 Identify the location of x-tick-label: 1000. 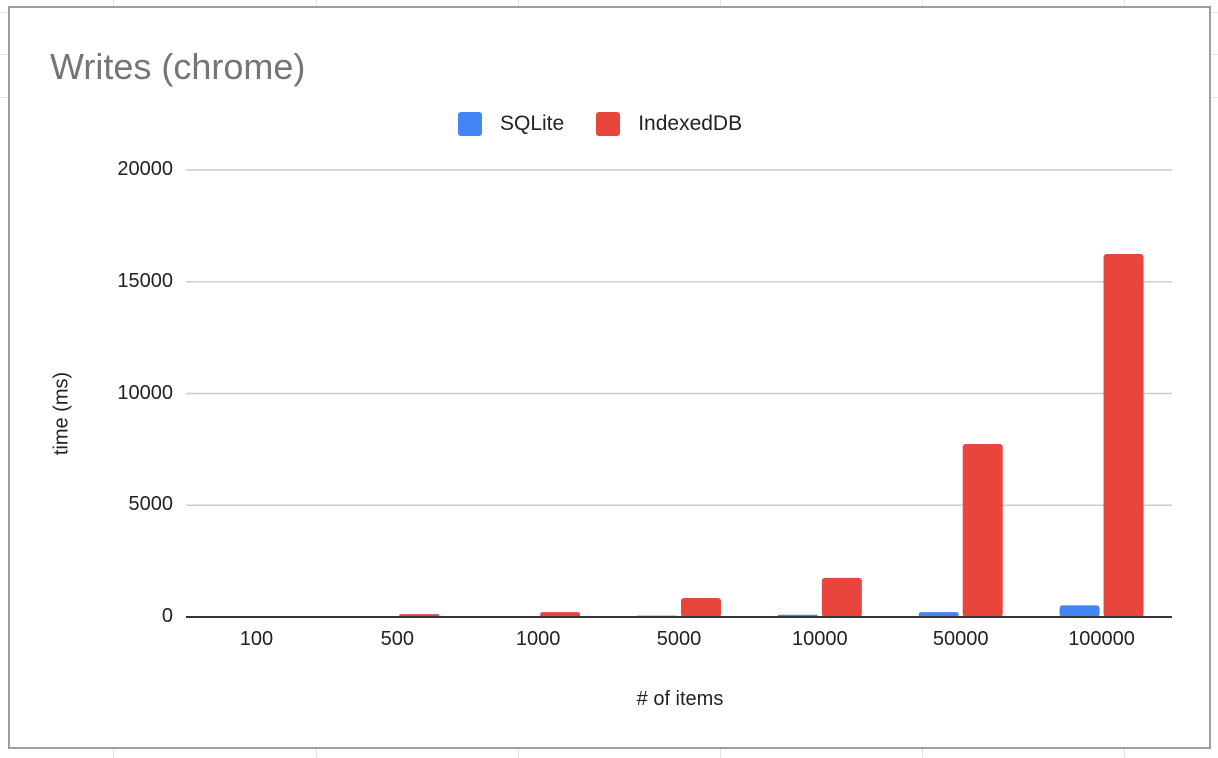
(538, 639).